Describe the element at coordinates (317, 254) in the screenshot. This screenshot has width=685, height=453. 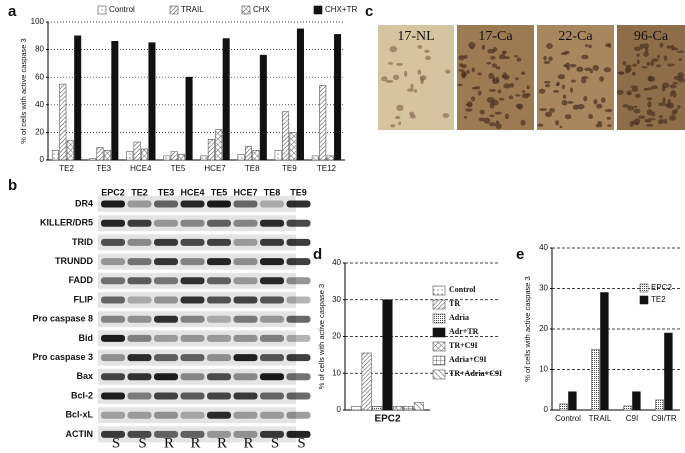
I see `panel-letter: d` at that location.